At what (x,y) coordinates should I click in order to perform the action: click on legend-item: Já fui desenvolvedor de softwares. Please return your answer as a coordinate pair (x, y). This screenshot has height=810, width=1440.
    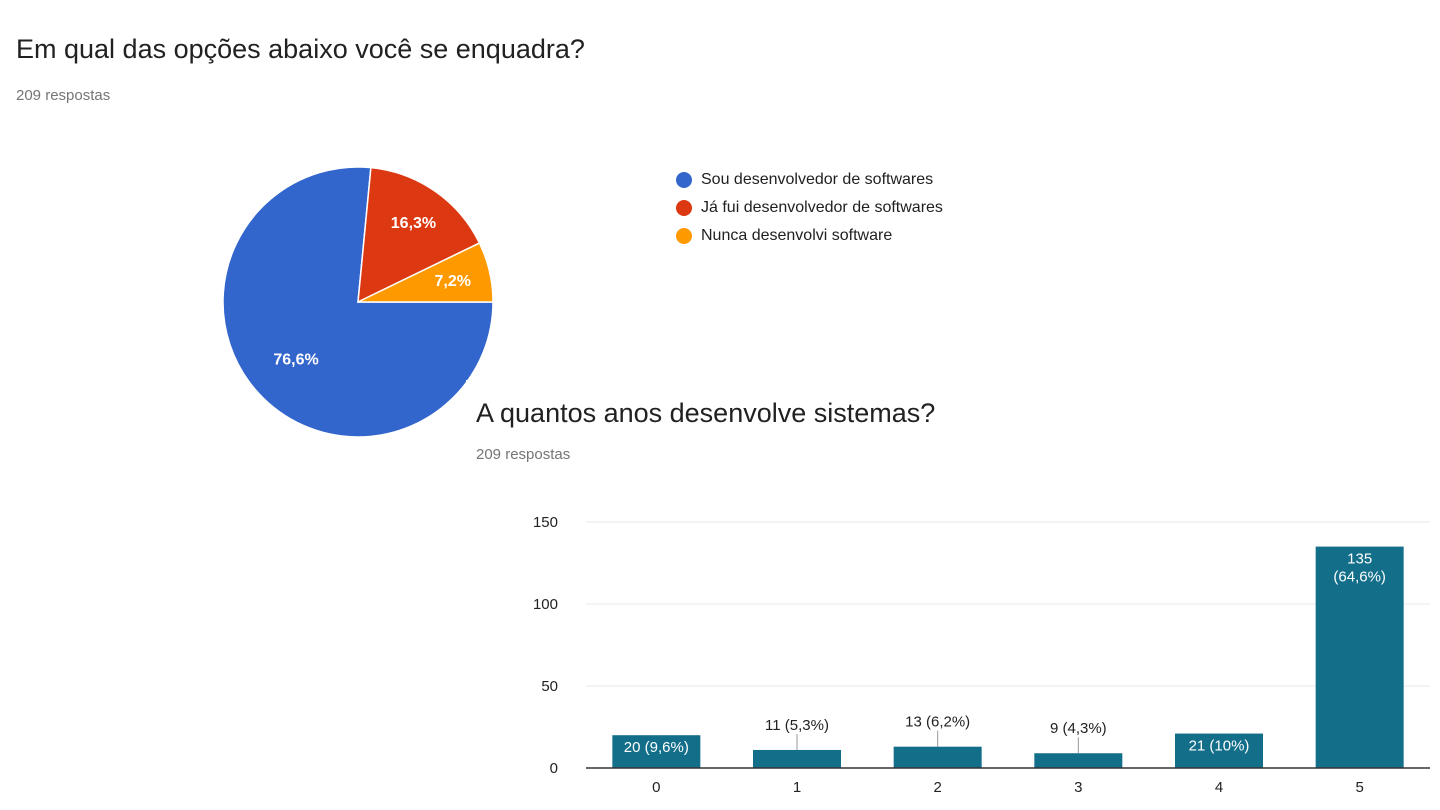
    Looking at the image, I should click on (809, 208).